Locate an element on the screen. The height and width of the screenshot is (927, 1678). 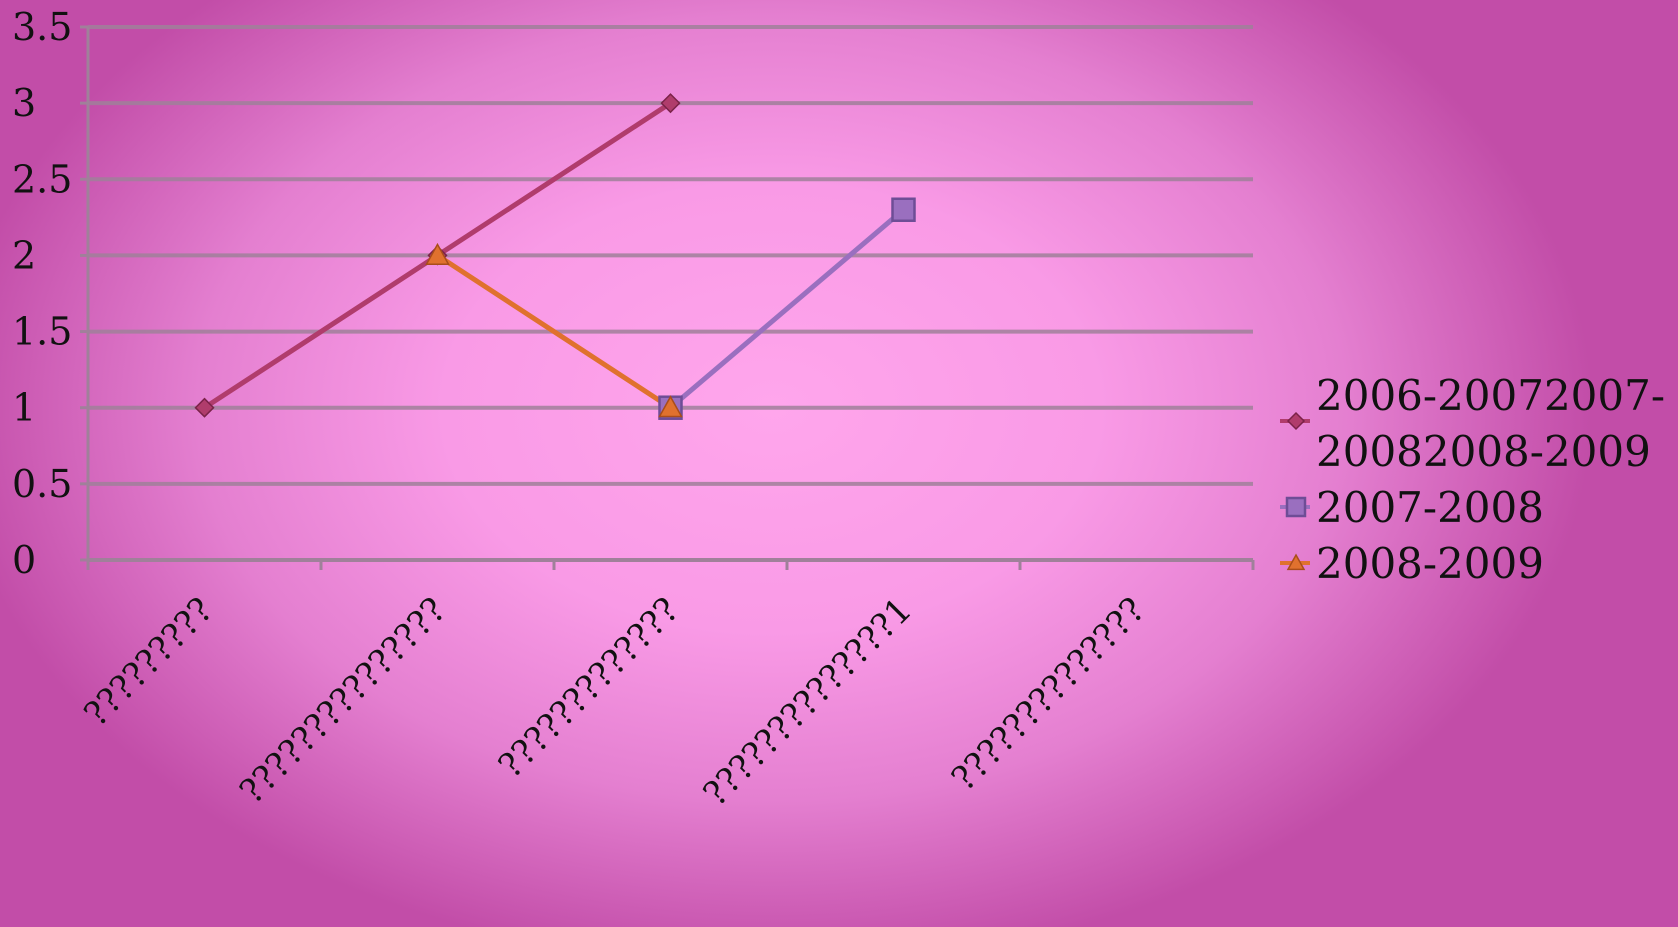
y-tick-label: 2.5 is located at coordinates (42, 179).